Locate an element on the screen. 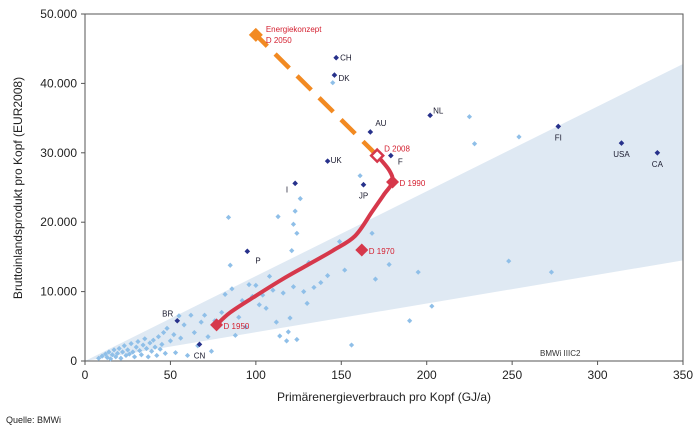 The image size is (700, 432). target-label-title: Energiekonzept is located at coordinates (294, 29).